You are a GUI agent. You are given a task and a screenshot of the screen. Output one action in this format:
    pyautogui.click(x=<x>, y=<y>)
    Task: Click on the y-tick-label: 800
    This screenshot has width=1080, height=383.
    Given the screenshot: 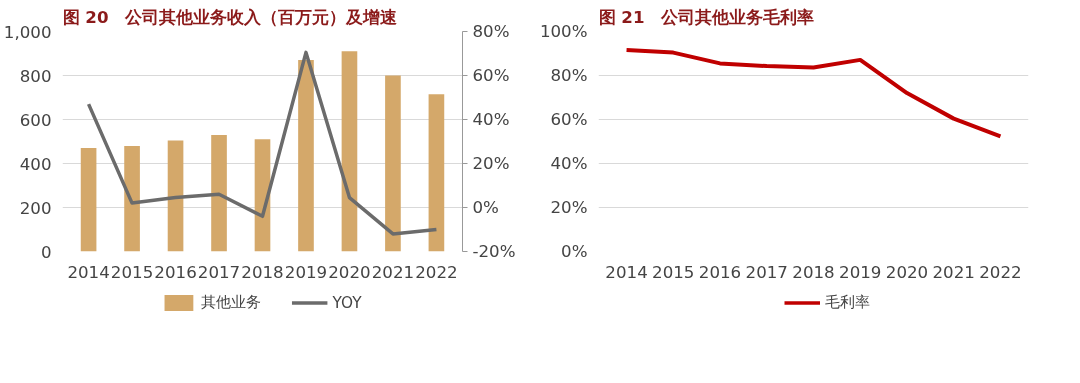 What is the action you would take?
    pyautogui.click(x=35, y=76)
    